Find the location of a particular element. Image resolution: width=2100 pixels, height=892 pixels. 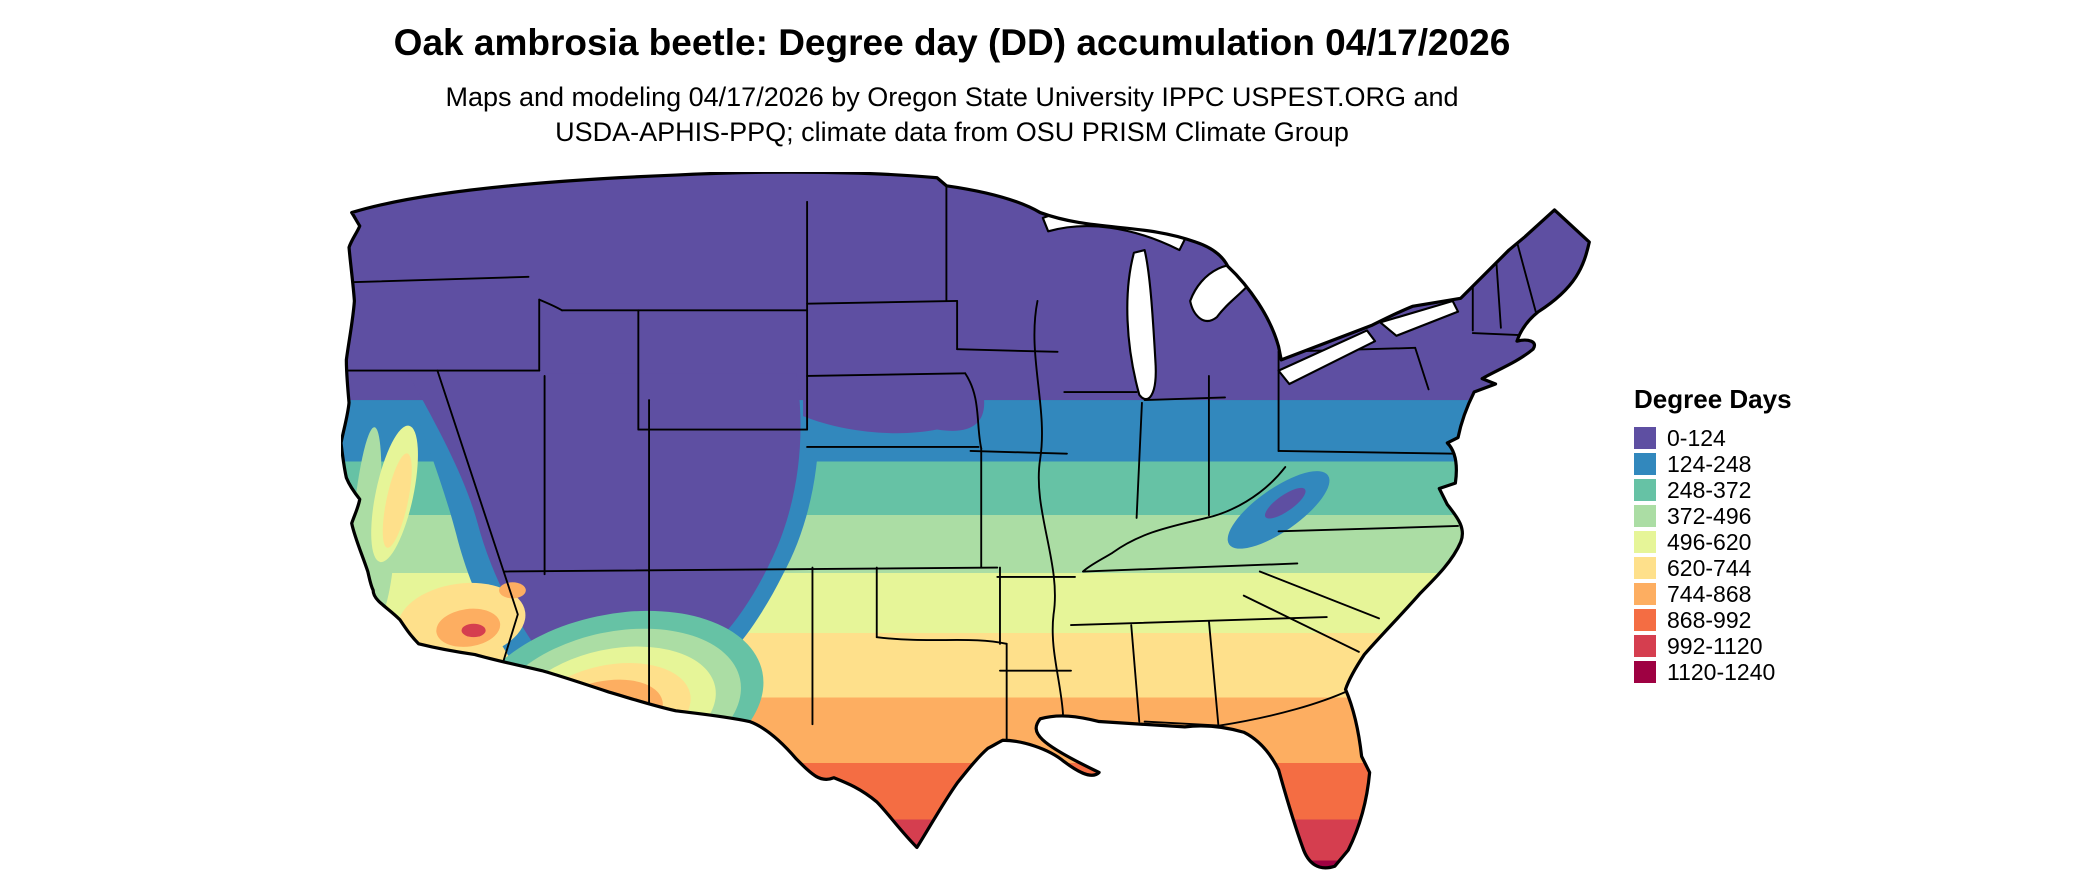

legend-label: 744-868 is located at coordinates (1709, 594).